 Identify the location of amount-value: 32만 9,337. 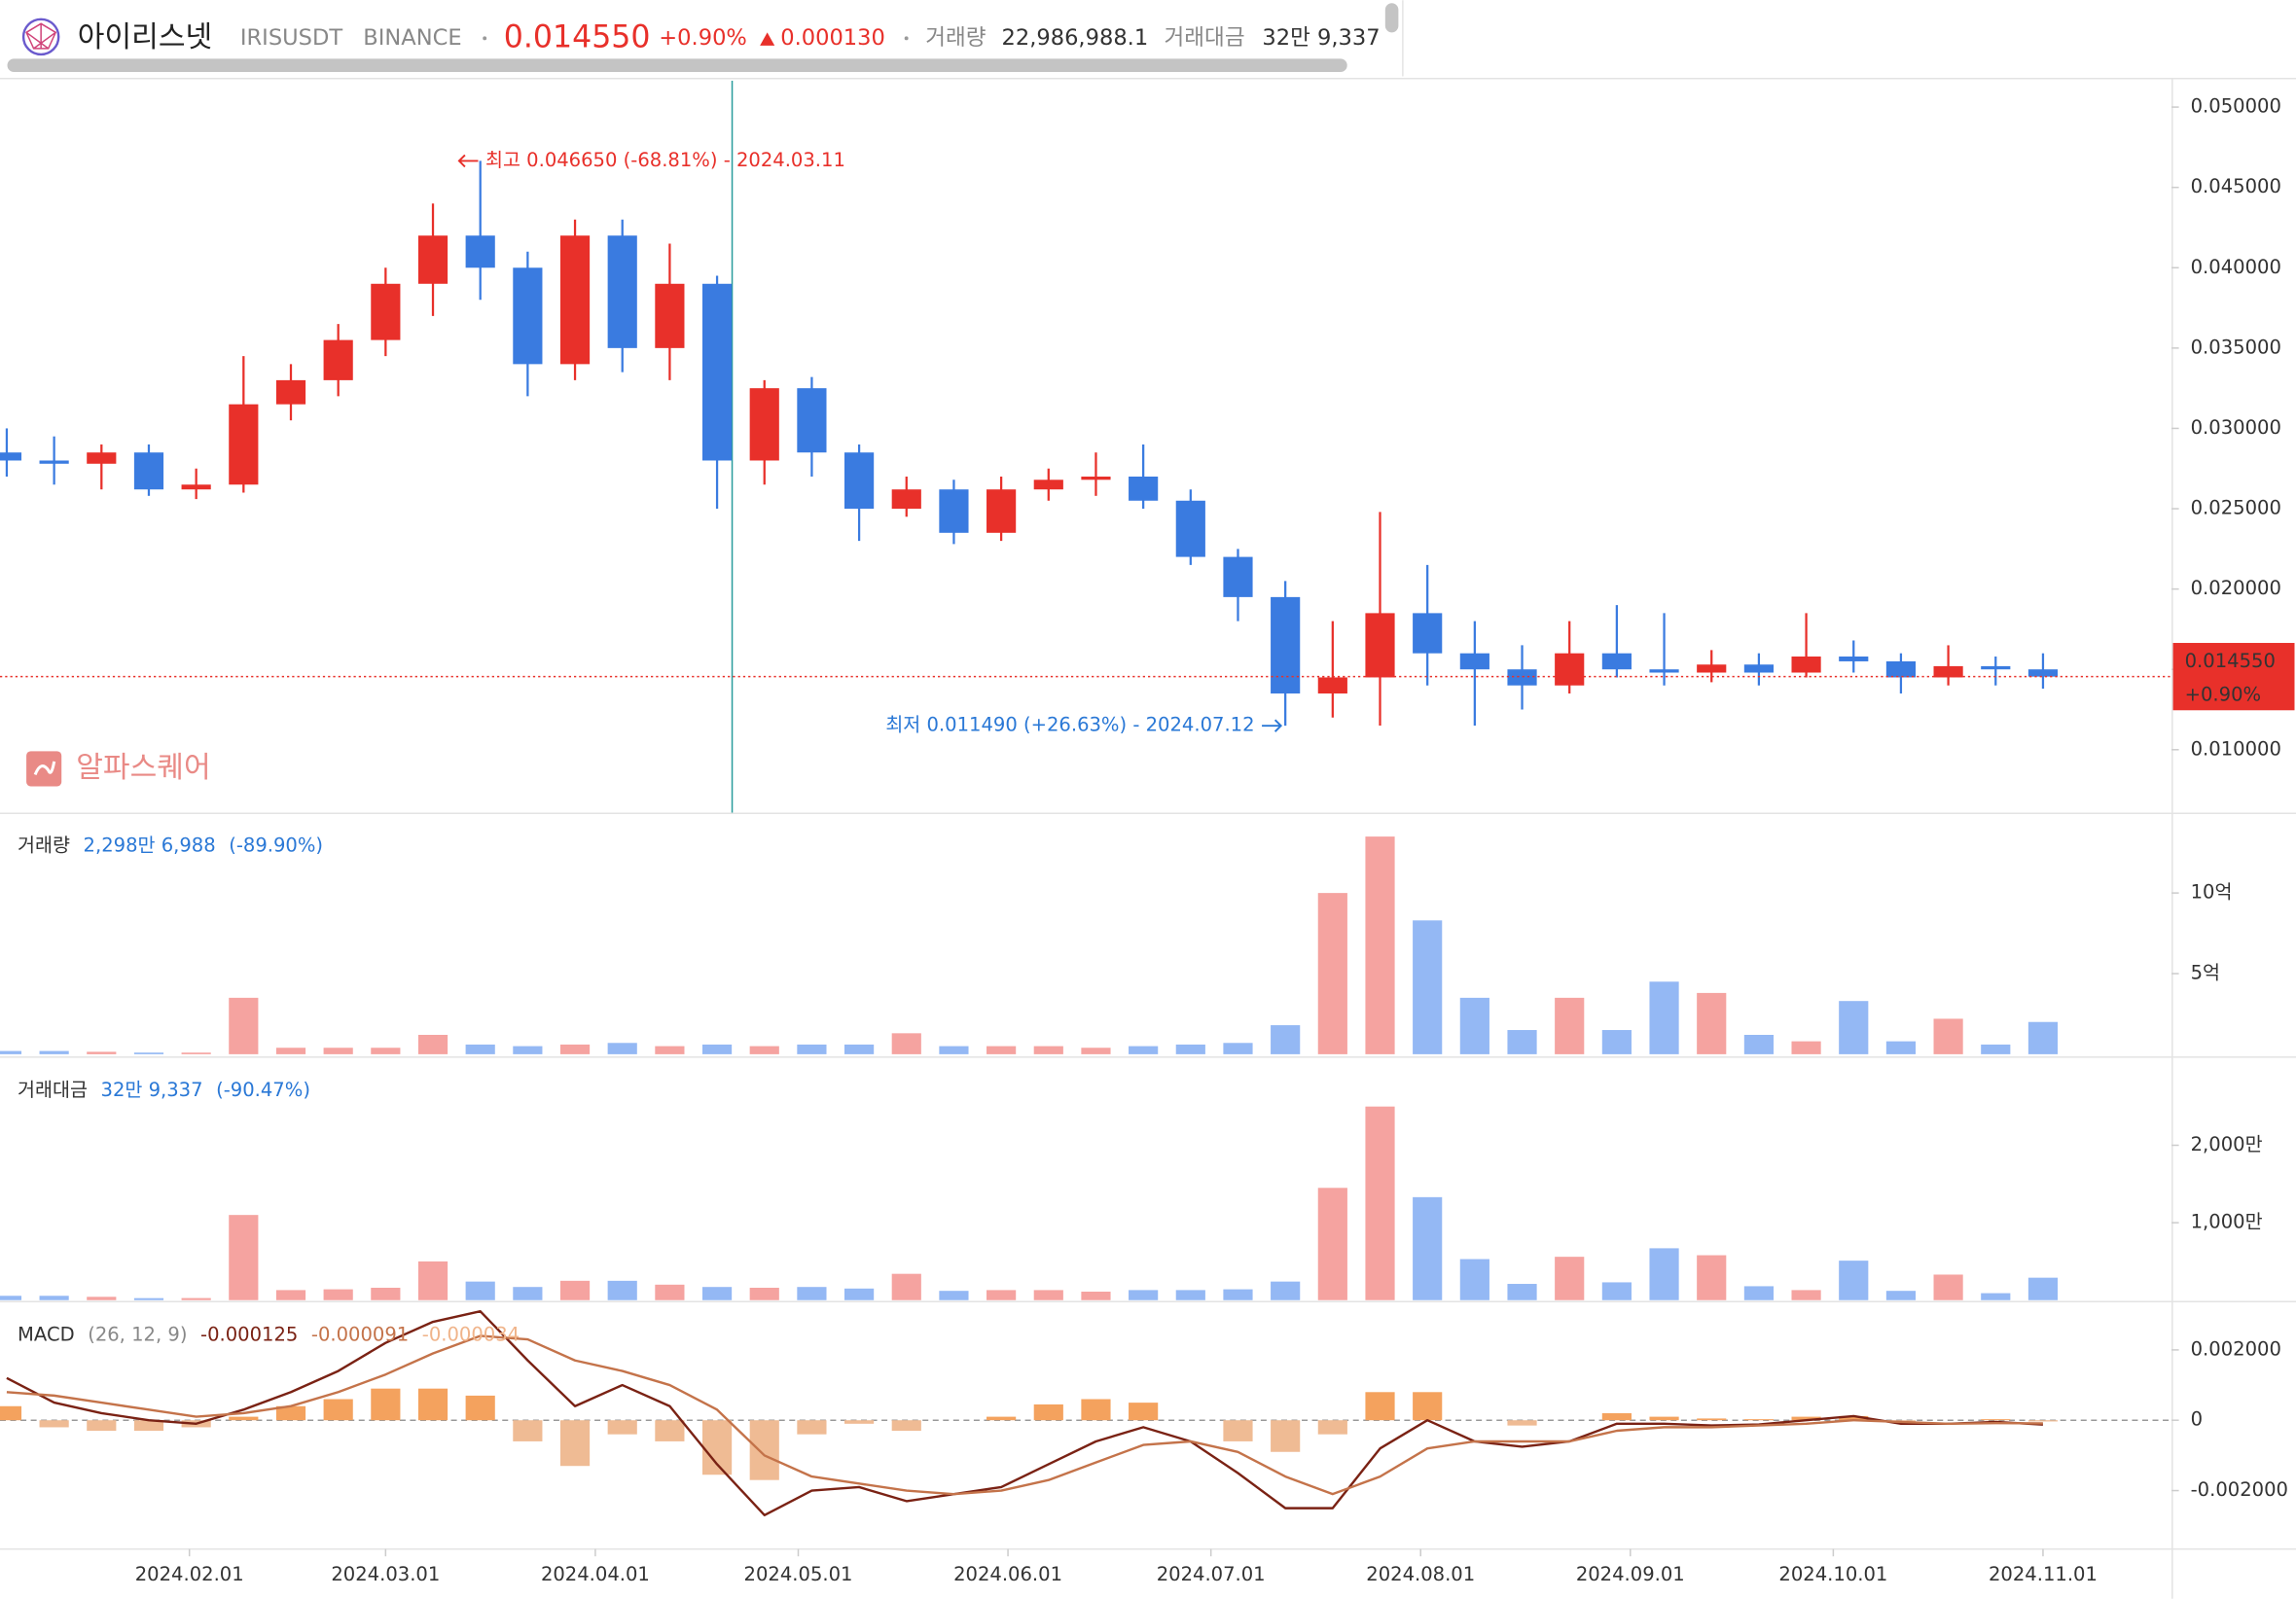
(1321, 38).